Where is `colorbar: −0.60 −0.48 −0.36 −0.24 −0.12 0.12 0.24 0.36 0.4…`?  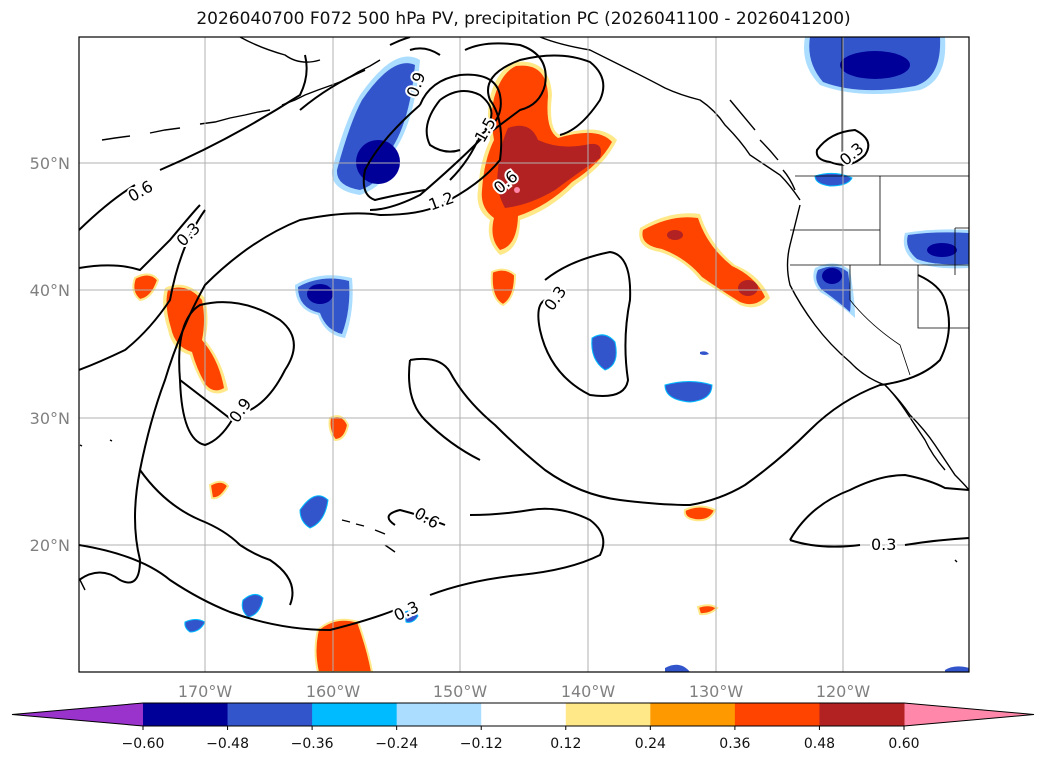
colorbar: −0.60 −0.48 −0.36 −0.24 −0.12 0.12 0.24 0.36 0.4… is located at coordinates (523, 727).